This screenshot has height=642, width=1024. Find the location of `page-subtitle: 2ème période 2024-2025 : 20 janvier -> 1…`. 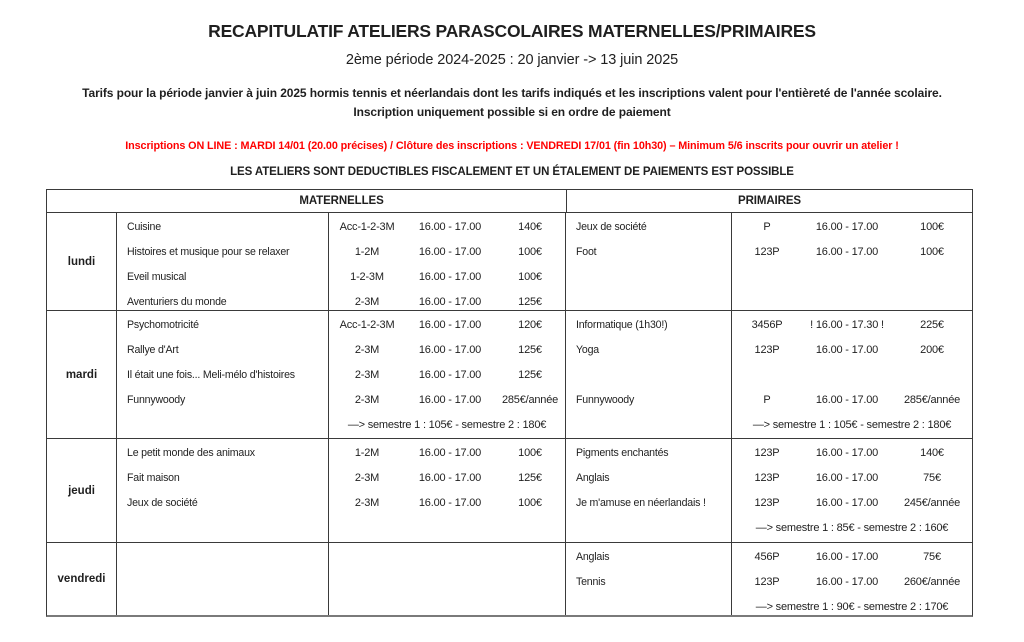

page-subtitle: 2ème période 2024-2025 : 20 janvier -> 1… is located at coordinates (512, 60).